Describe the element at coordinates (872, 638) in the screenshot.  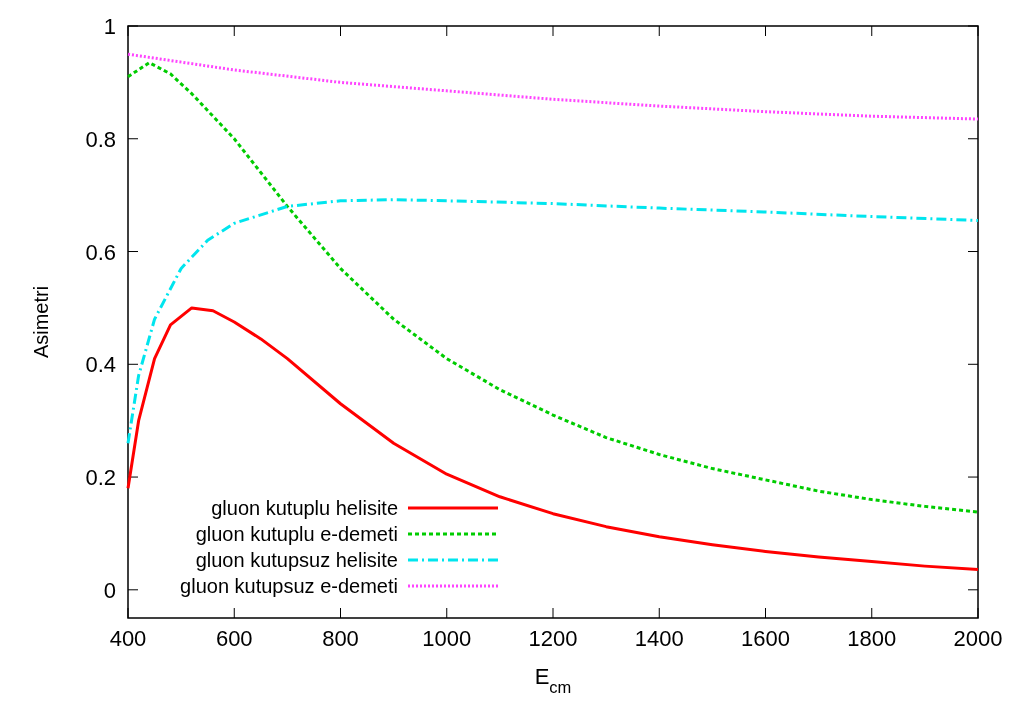
I see `x-tick-label: 1800` at that location.